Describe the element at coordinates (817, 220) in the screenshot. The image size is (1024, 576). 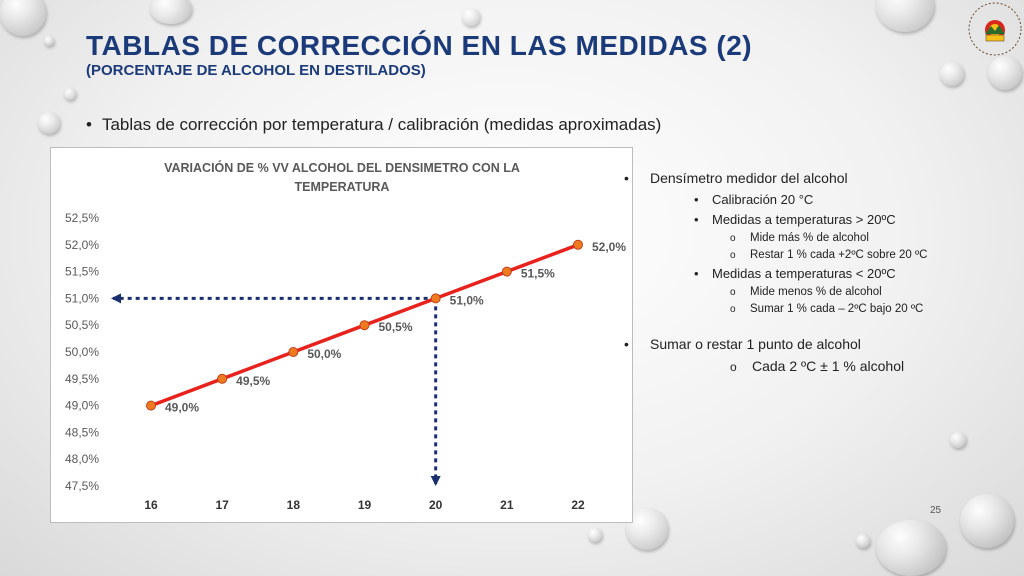
I see `note-above-20: Medidas a temperaturas > 20ºC` at that location.